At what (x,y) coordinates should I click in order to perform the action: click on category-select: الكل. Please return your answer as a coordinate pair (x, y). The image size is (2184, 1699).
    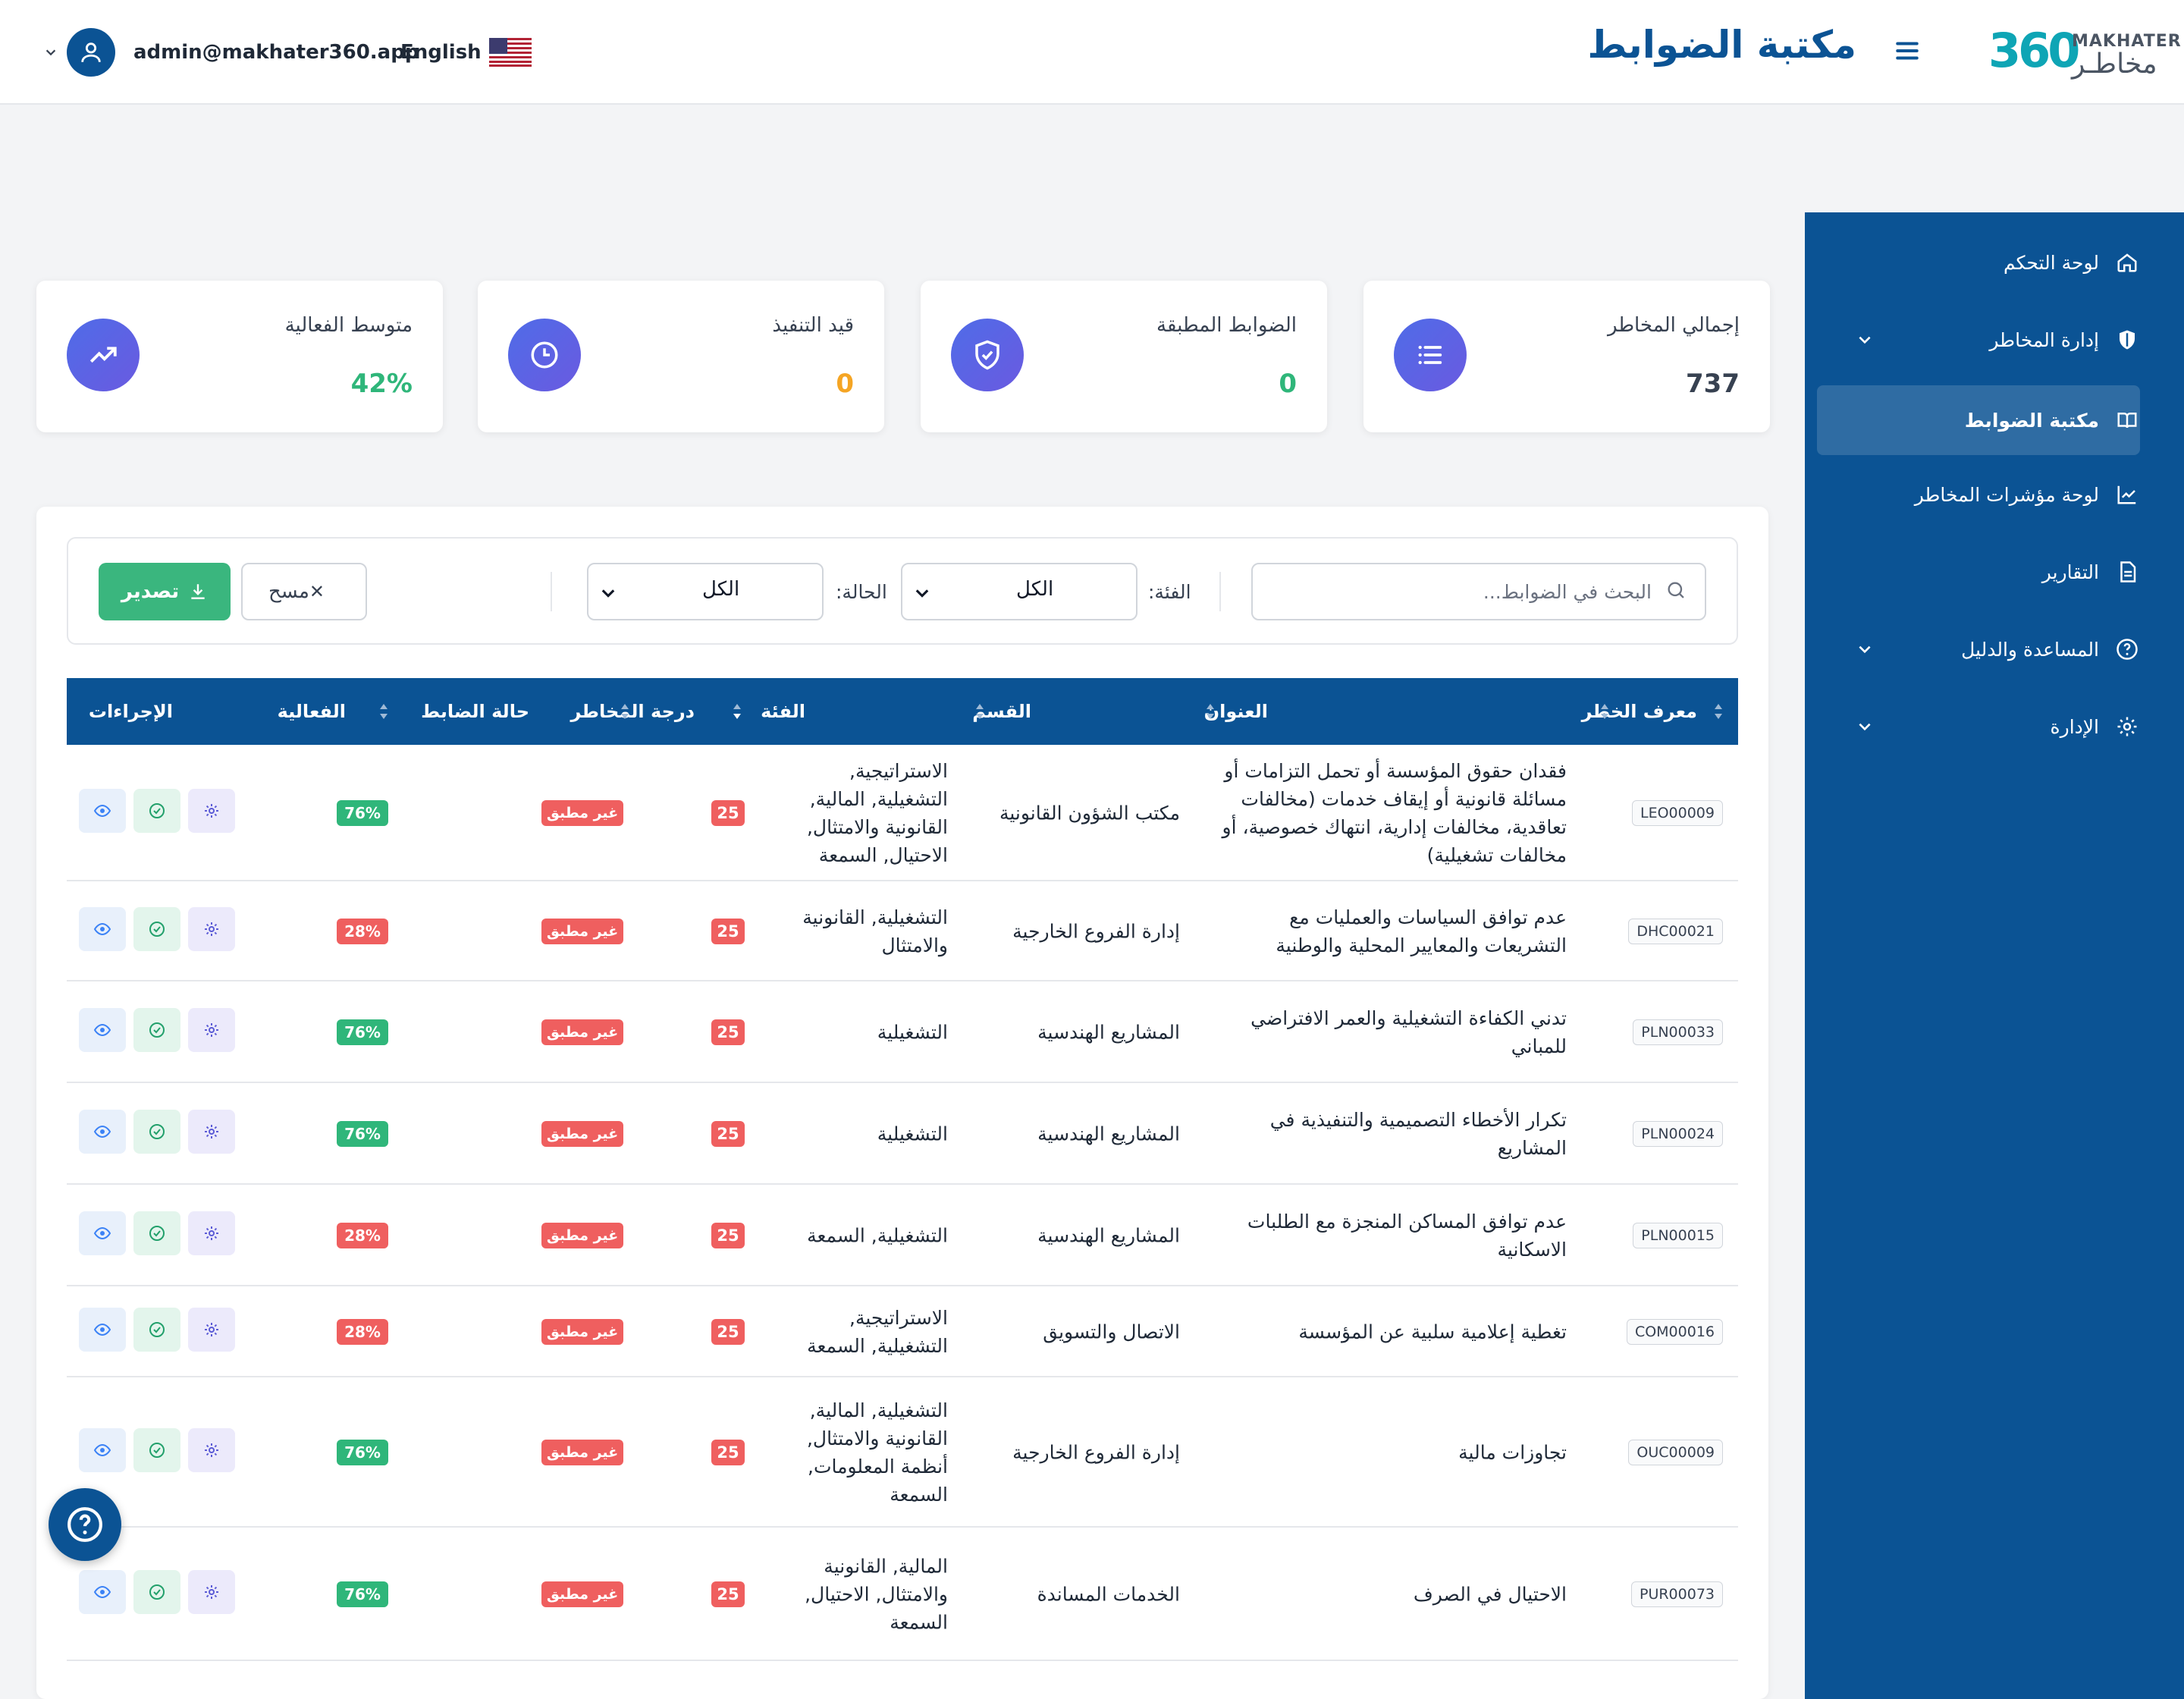
    Looking at the image, I should click on (1019, 592).